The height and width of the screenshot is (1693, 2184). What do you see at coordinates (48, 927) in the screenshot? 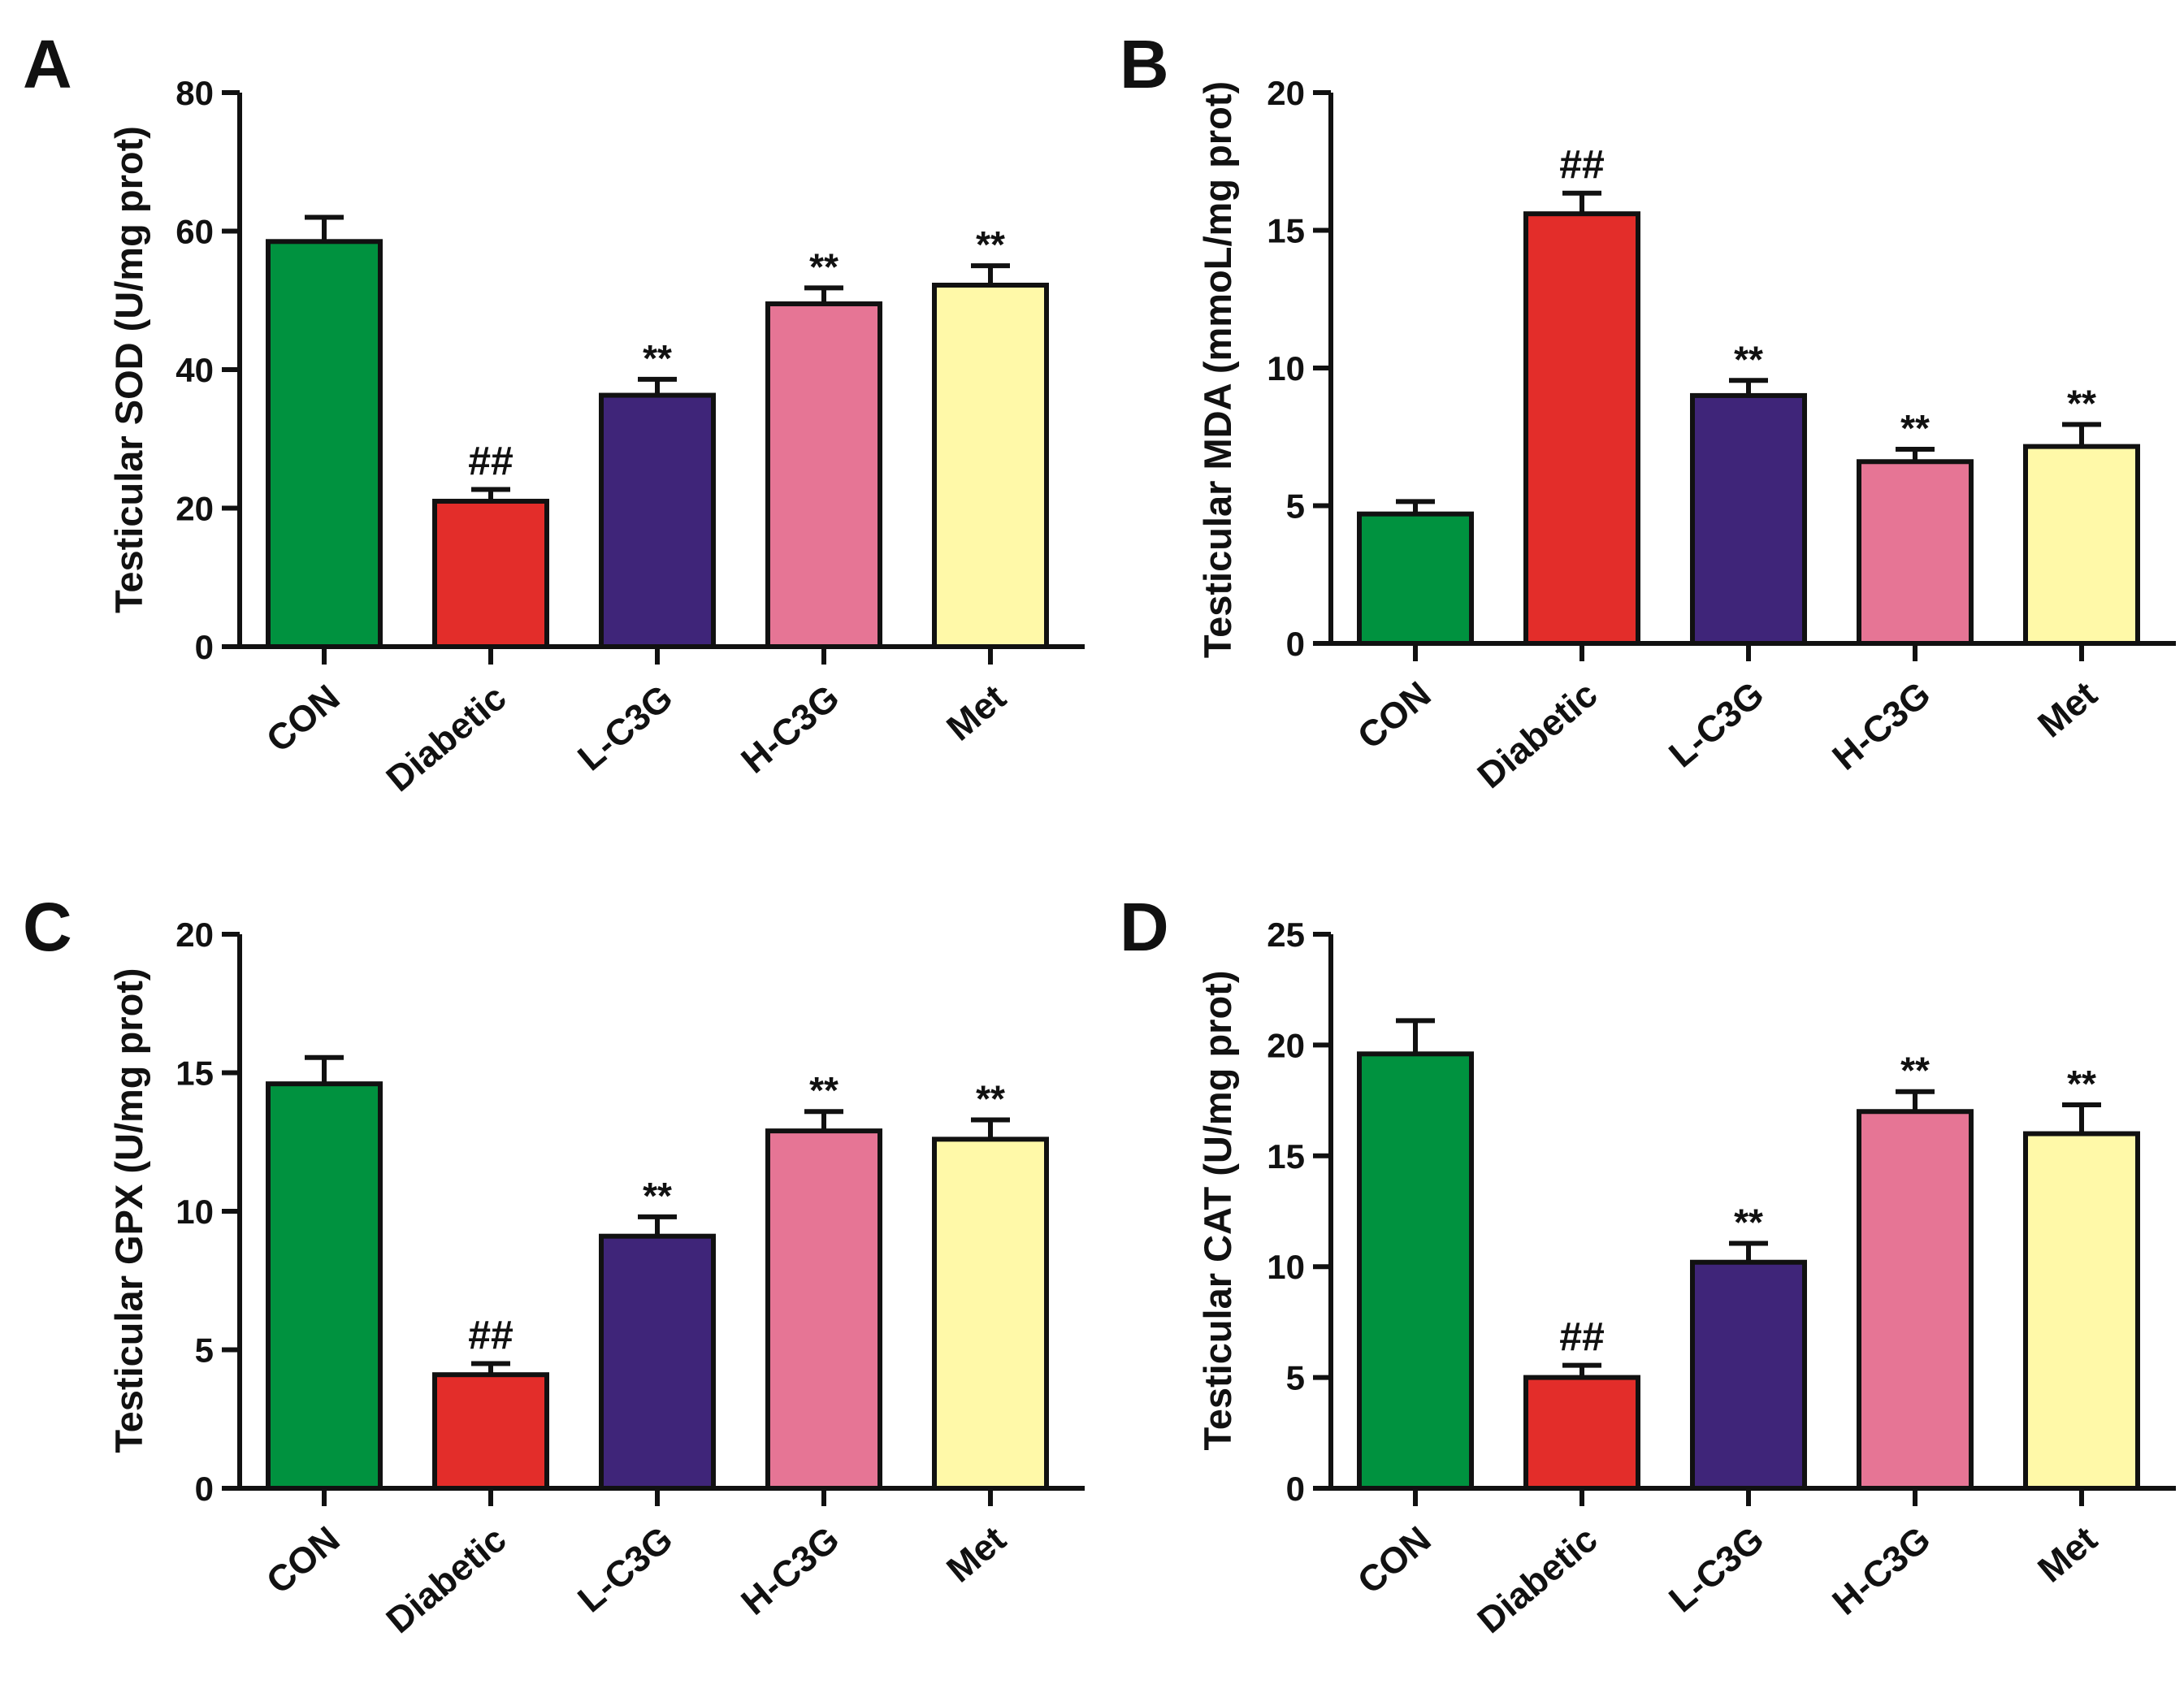
I see `panel-label: C` at bounding box center [48, 927].